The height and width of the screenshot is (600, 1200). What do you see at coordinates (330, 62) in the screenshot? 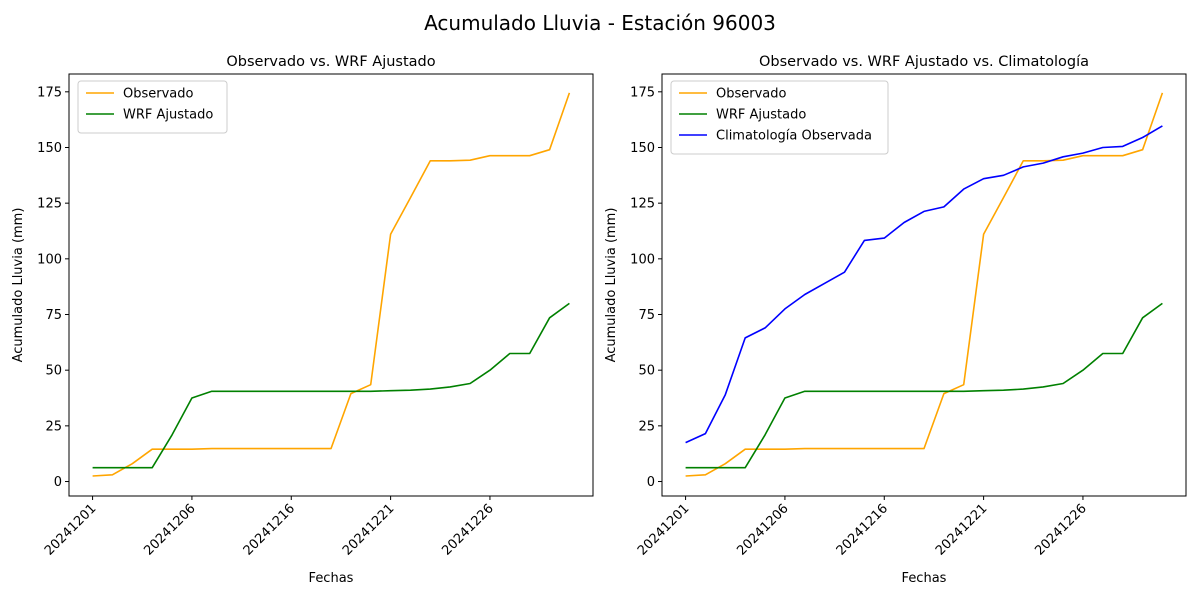
I see `subplot-title: Observado vs. WRF Ajustado` at bounding box center [330, 62].